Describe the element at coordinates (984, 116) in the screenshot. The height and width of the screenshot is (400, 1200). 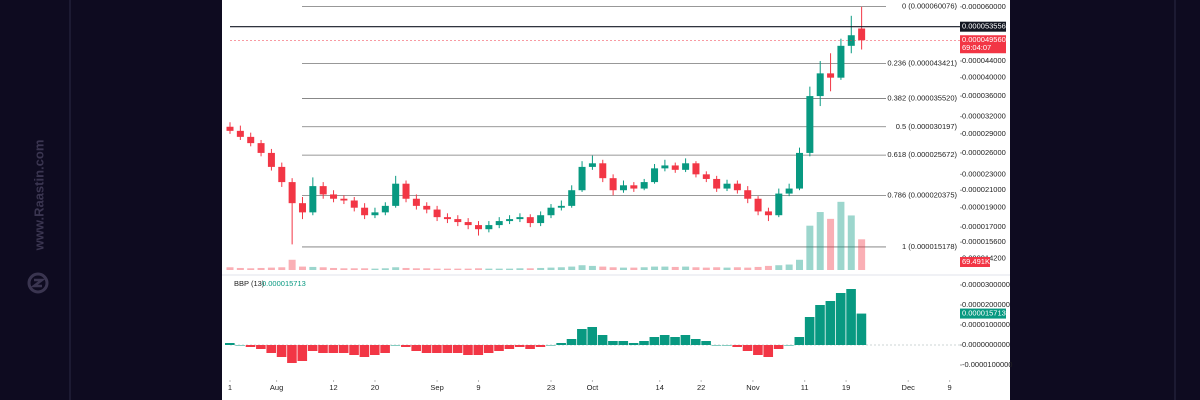
I see `y-tick-label: 0.000032000` at that location.